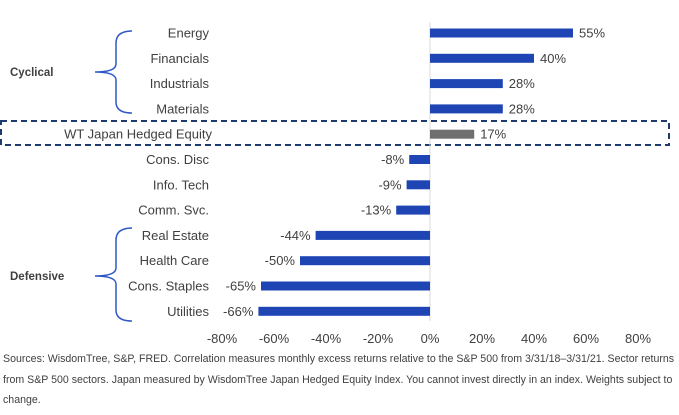 The width and height of the screenshot is (679, 415). What do you see at coordinates (413, 210) in the screenshot?
I see `bar-comm-svc` at bounding box center [413, 210].